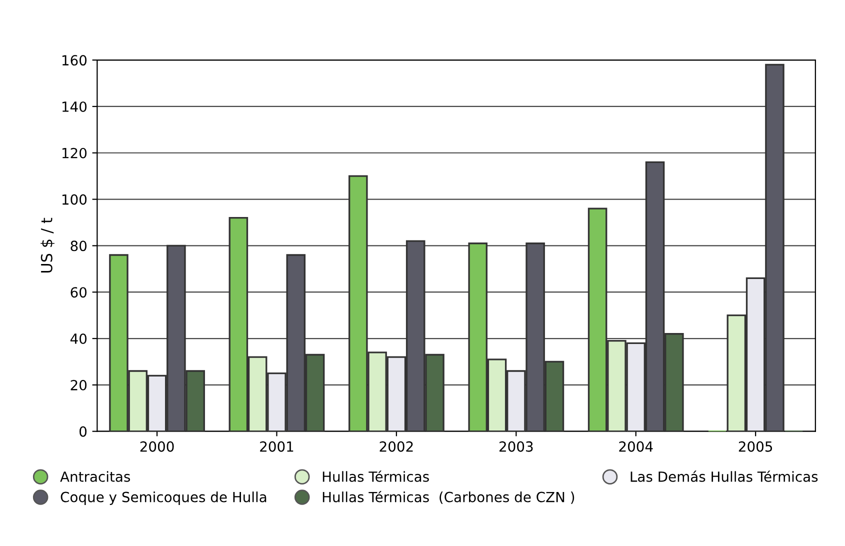 The image size is (845, 546). I want to click on y-tick-label: 60, so click(78, 292).